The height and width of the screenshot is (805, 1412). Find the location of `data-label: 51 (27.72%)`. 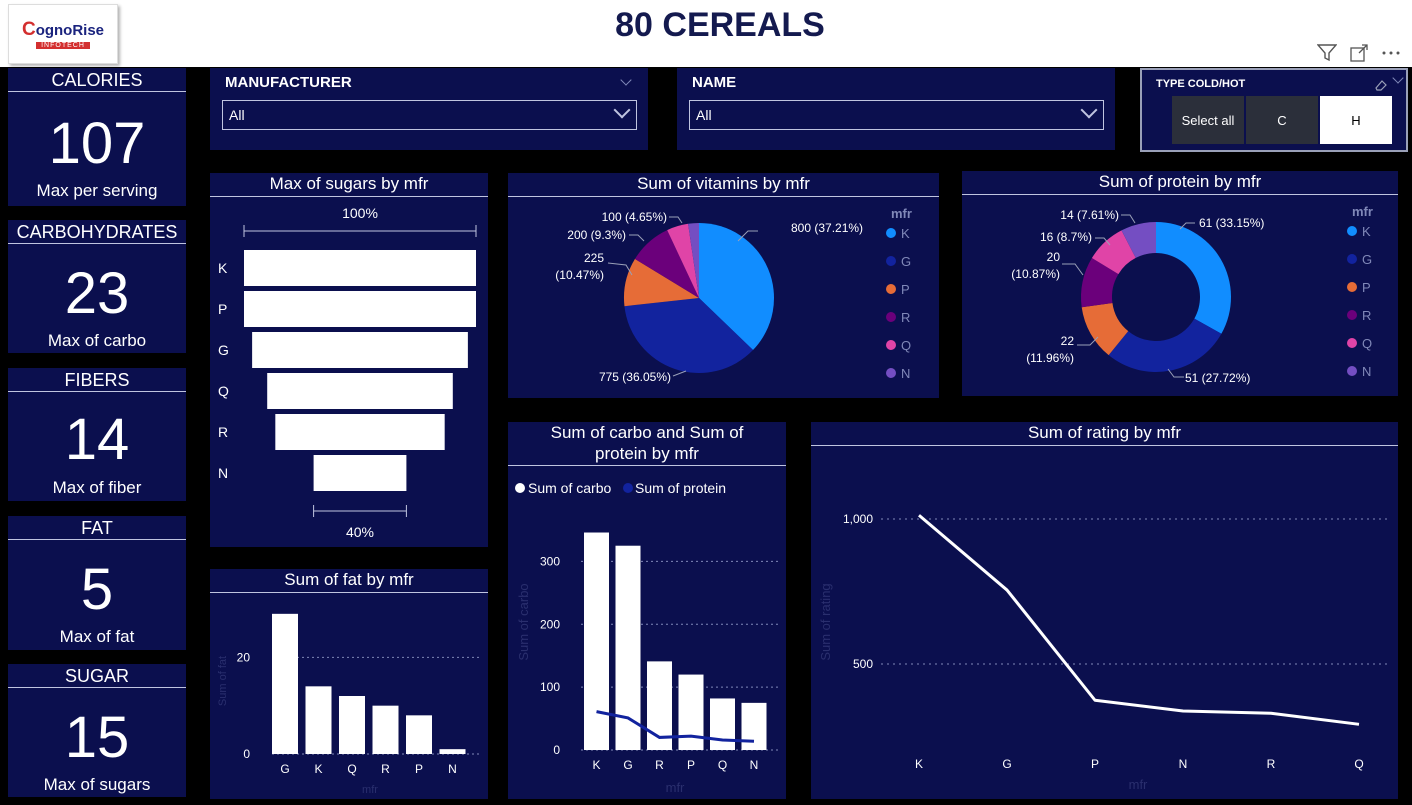

data-label: 51 (27.72%) is located at coordinates (1217, 378).